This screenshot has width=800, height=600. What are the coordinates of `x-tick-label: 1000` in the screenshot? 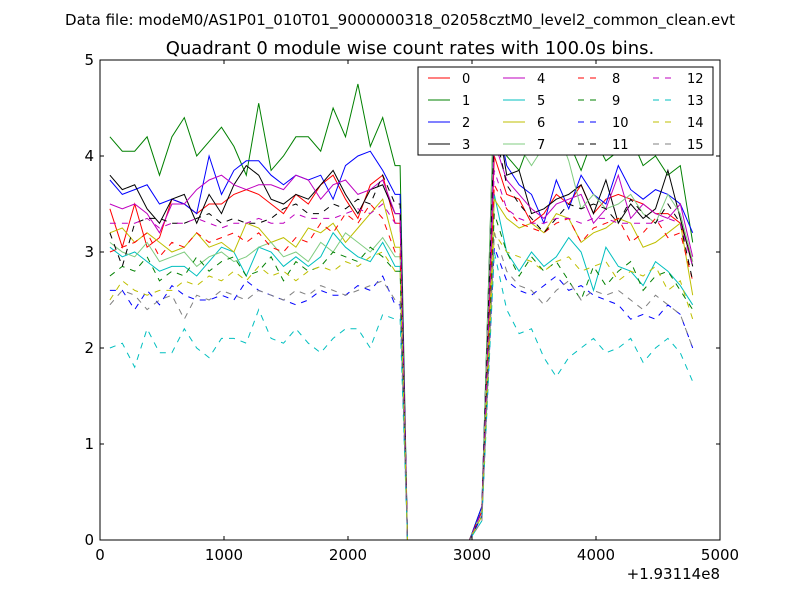 It's located at (224, 555).